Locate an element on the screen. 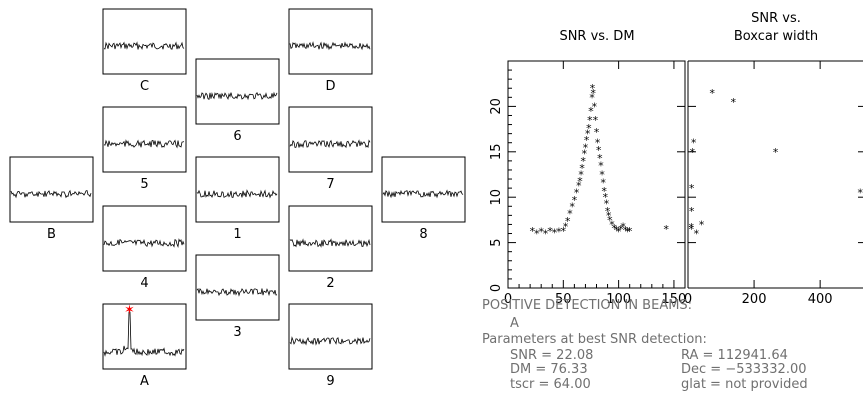  beam-panel-7: 7 is located at coordinates (330, 149).